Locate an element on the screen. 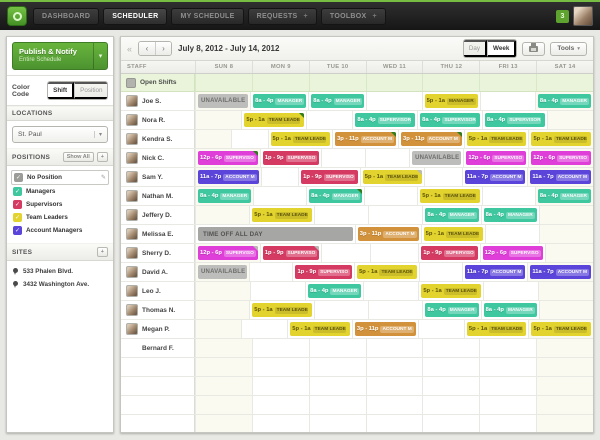  schedule-cell: 8a - 4p SUPERVISOR is located at coordinates (384, 120).